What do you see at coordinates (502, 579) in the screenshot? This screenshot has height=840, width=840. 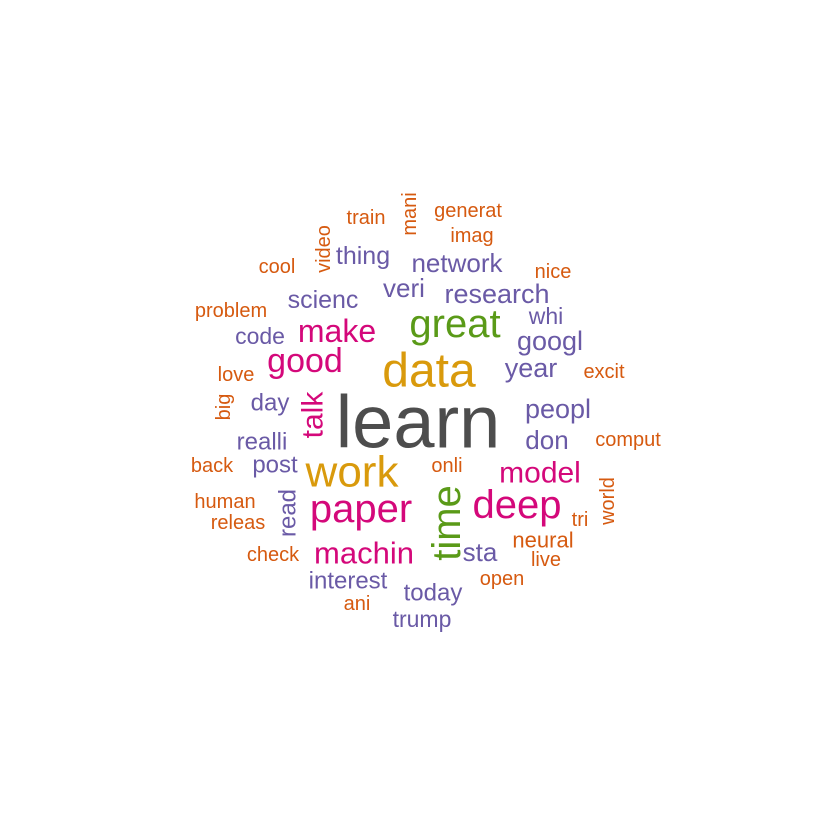 I see `word-open: open` at bounding box center [502, 579].